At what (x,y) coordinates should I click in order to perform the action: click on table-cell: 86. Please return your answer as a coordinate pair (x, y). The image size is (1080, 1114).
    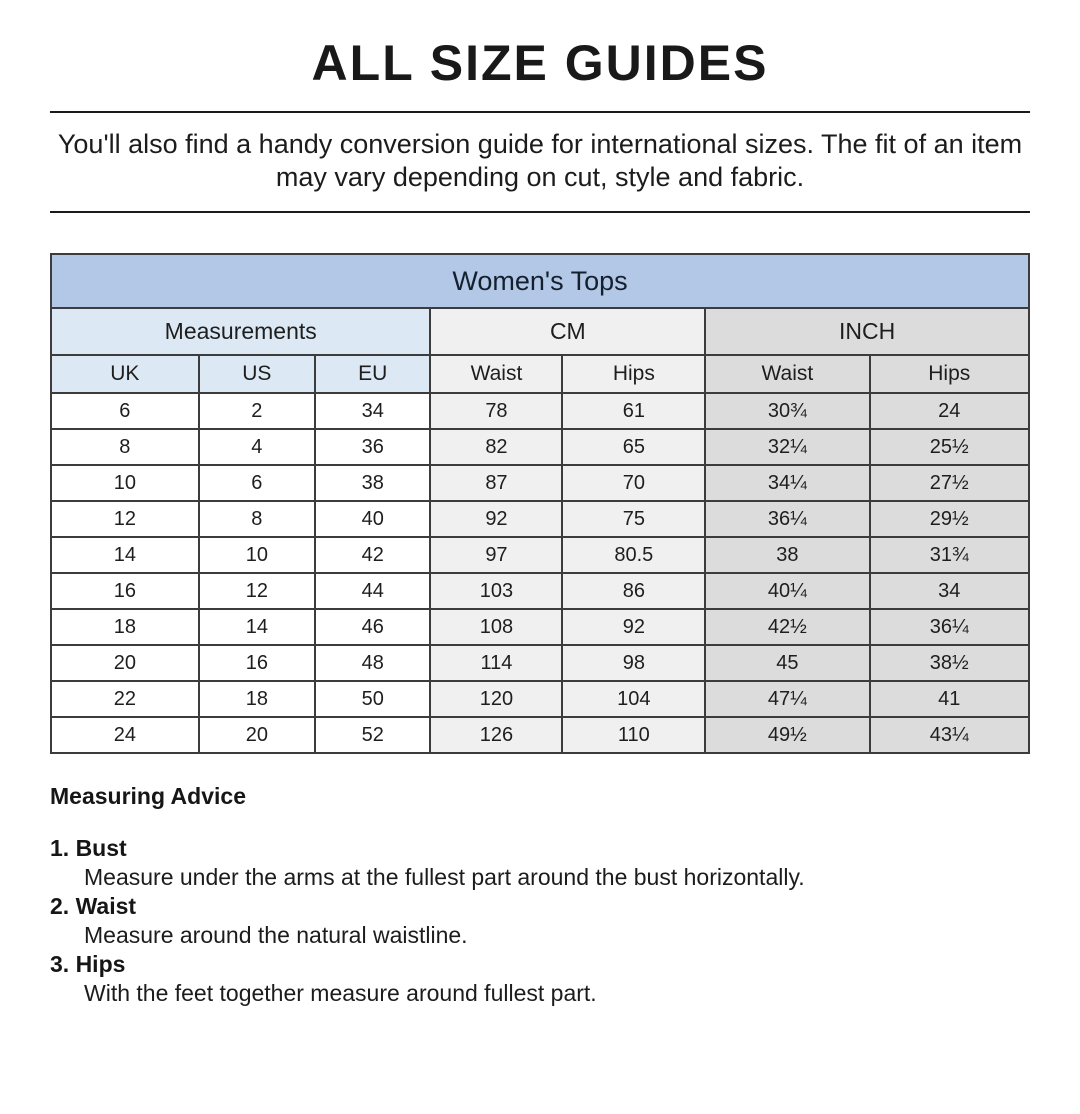
    Looking at the image, I should click on (634, 591).